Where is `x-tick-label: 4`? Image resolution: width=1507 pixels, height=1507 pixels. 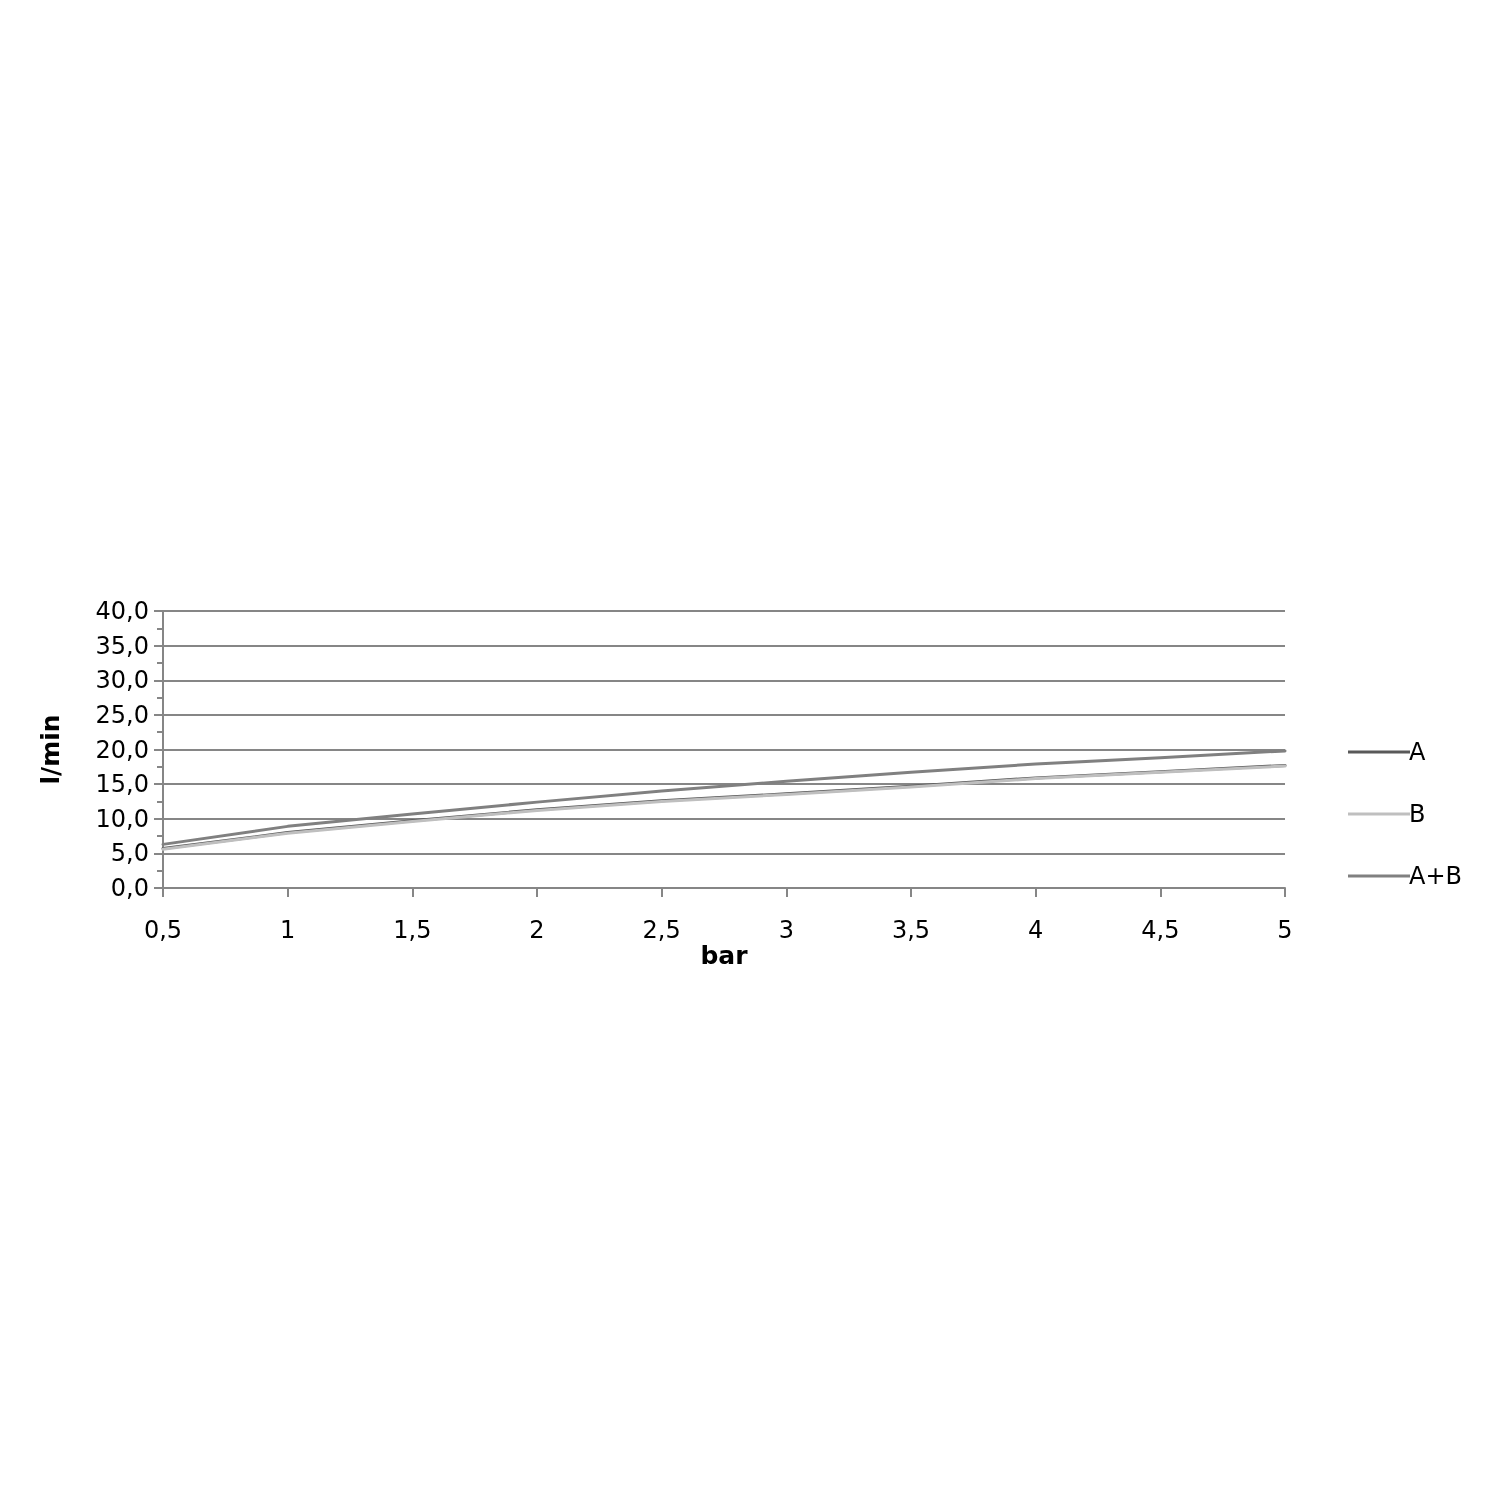
x-tick-label: 4 is located at coordinates (1036, 930).